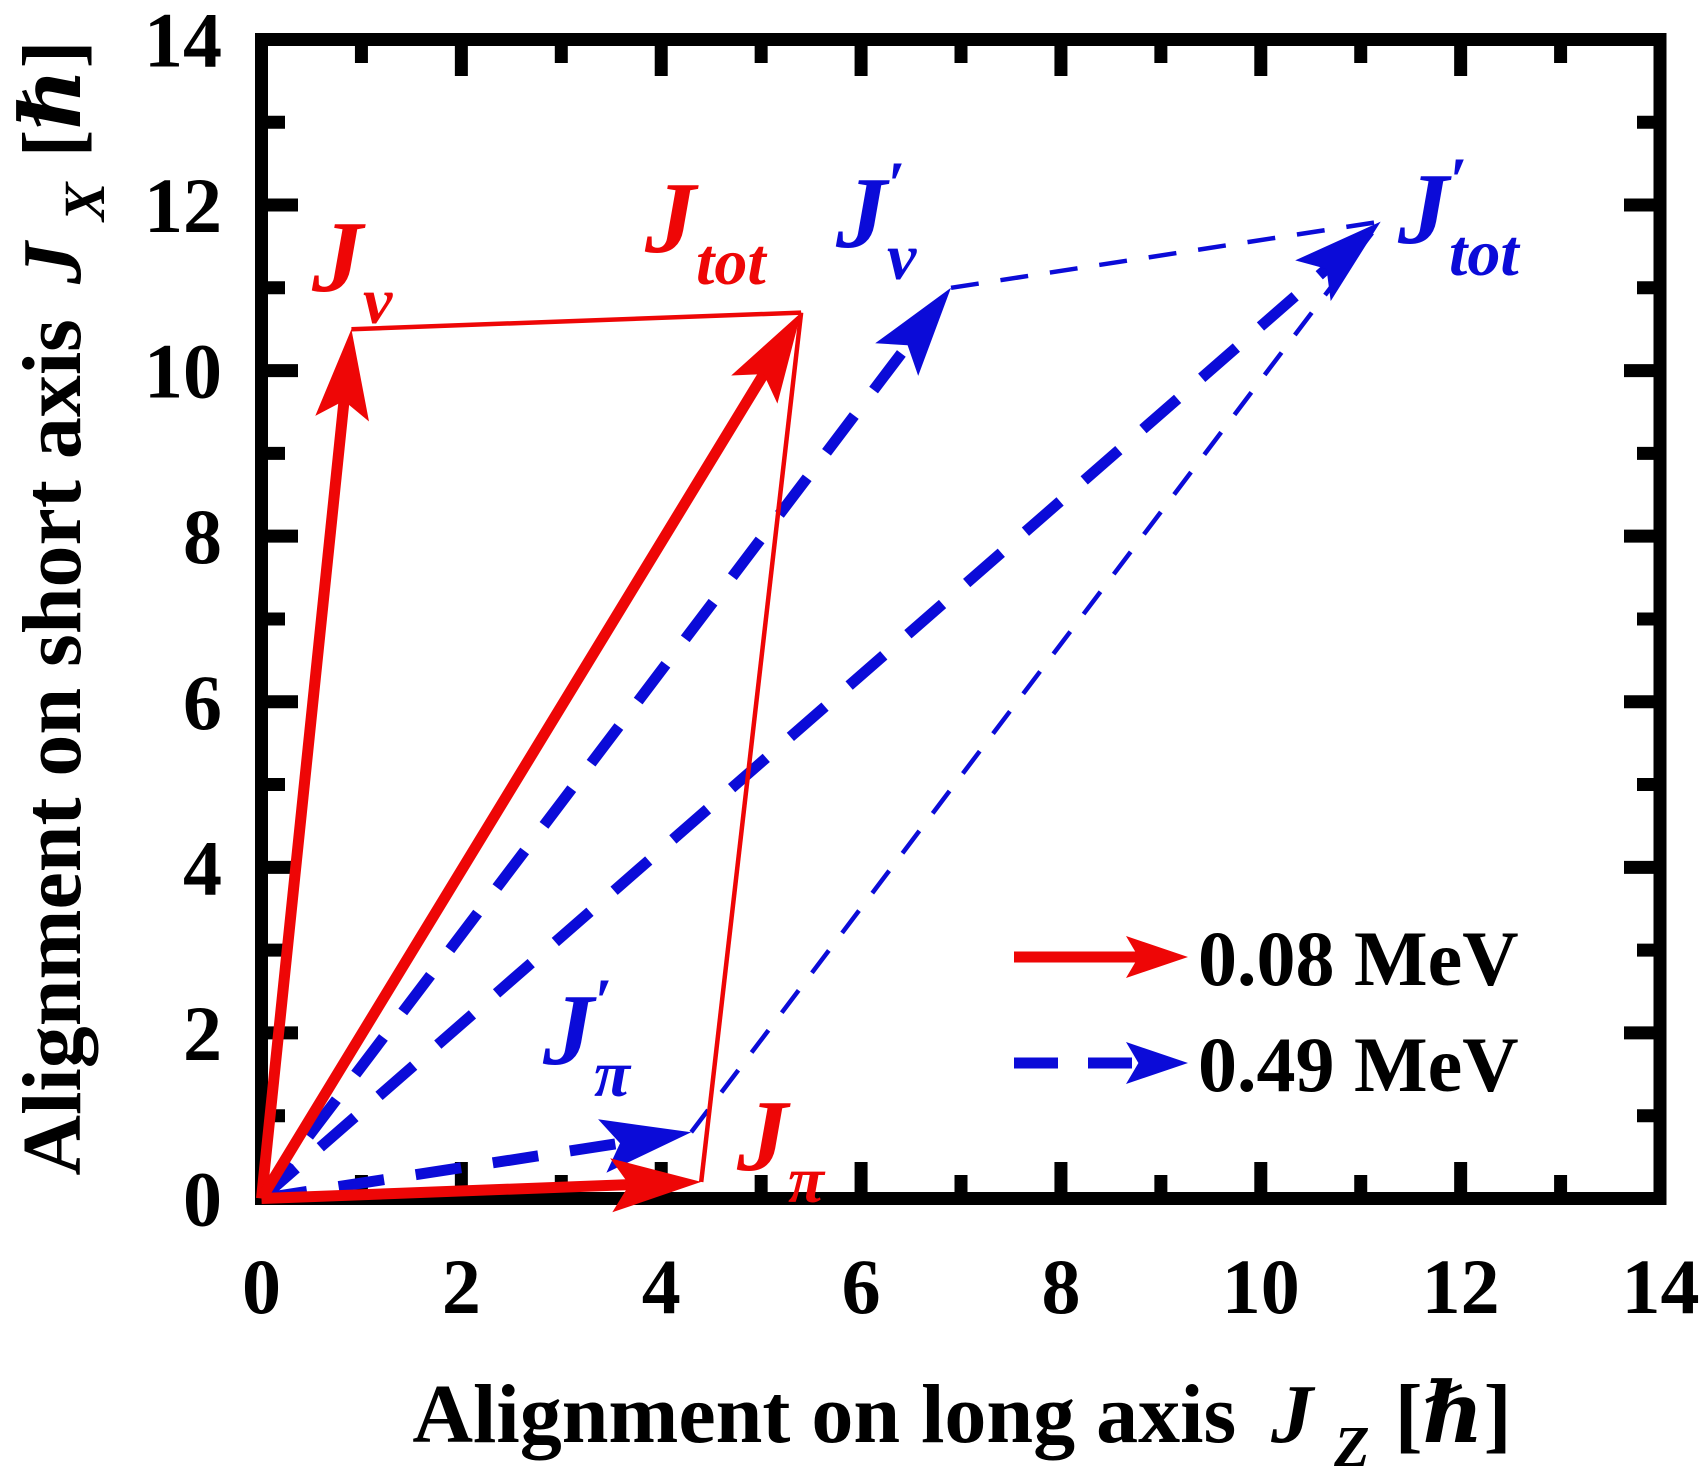 The image size is (1708, 1466). What do you see at coordinates (1461, 1286) in the screenshot?
I see `x-tick-label: 12` at bounding box center [1461, 1286].